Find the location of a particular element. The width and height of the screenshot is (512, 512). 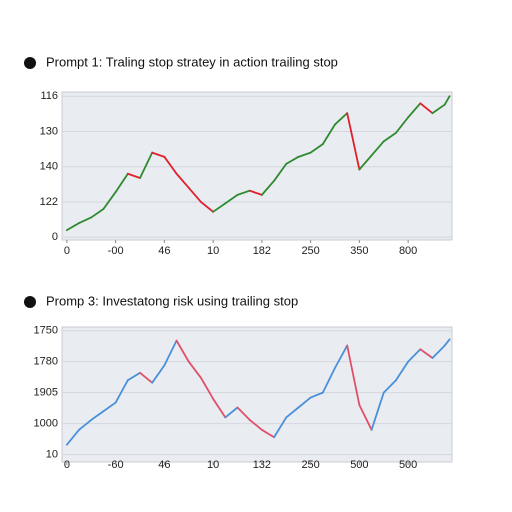

y-tick-label: 140 is located at coordinates (49, 167).